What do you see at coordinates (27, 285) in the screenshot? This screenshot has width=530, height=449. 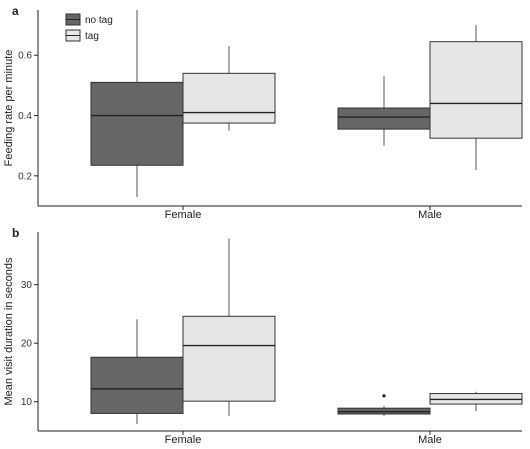 I see `y-tick-label: 30` at bounding box center [27, 285].